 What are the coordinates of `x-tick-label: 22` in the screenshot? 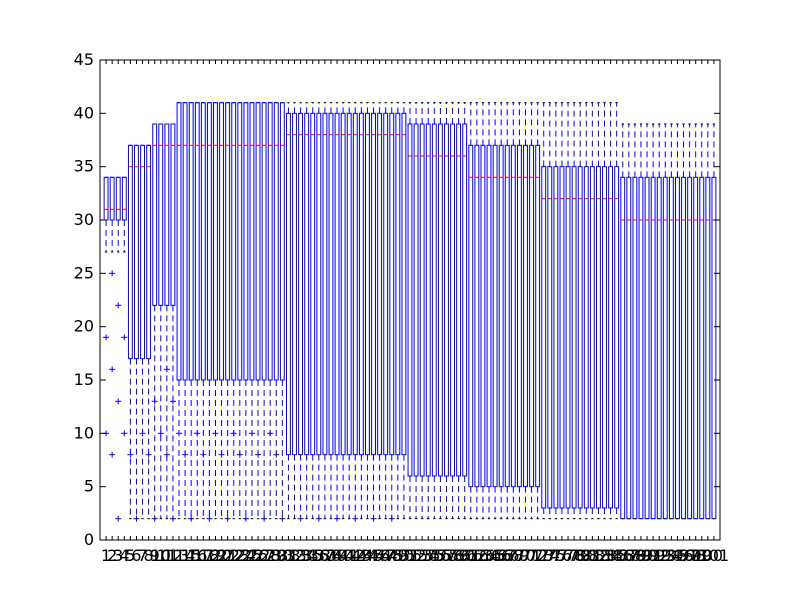 It's located at (234, 555).